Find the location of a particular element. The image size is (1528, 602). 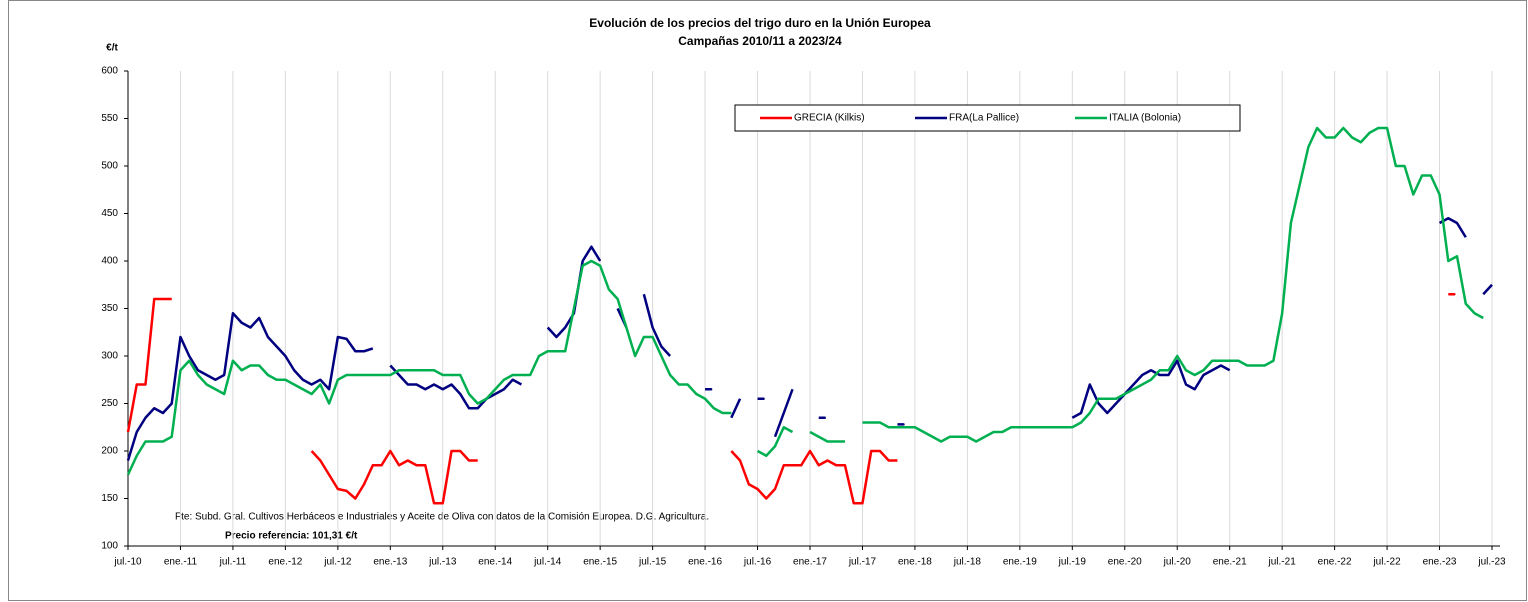

x-tick-label: jul.-15 is located at coordinates (652, 562).